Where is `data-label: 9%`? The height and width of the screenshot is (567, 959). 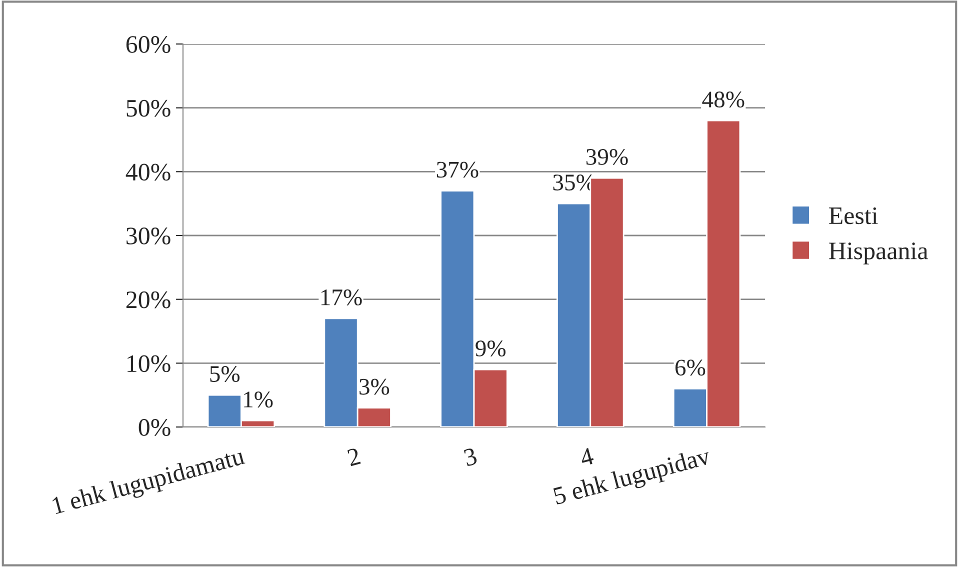 data-label: 9% is located at coordinates (491, 348).